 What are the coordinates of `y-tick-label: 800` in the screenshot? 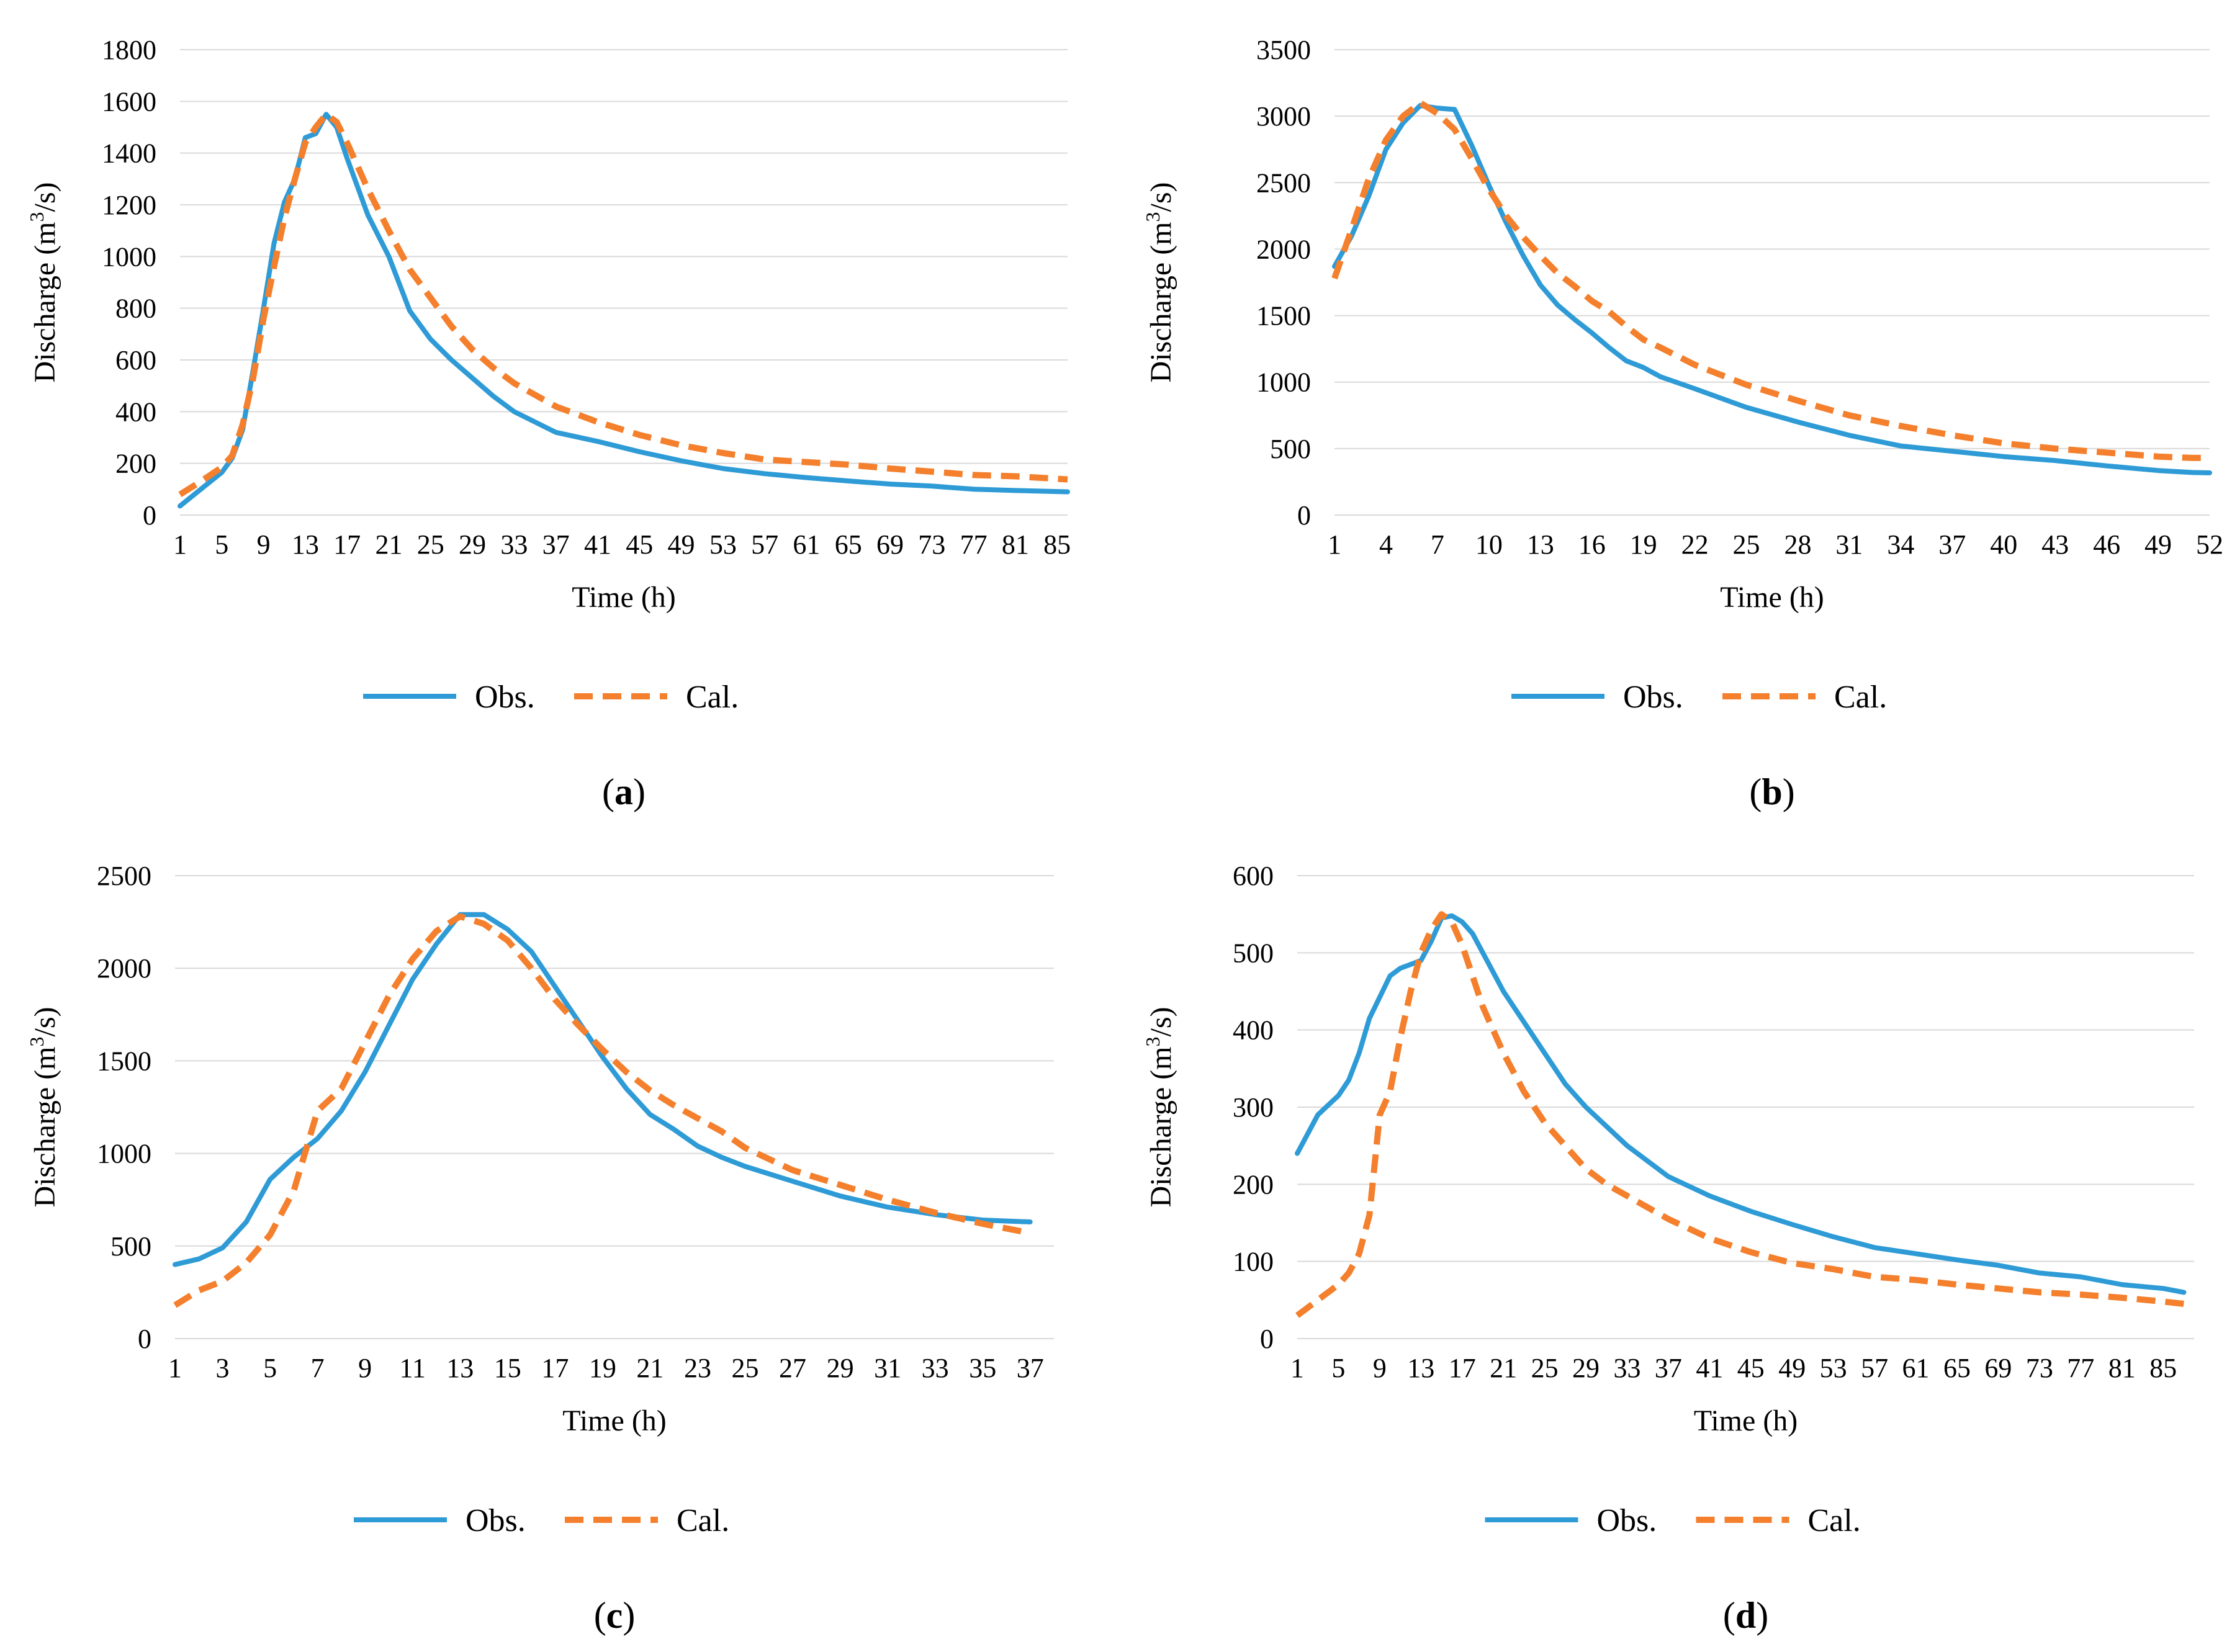 It's located at (135, 309).